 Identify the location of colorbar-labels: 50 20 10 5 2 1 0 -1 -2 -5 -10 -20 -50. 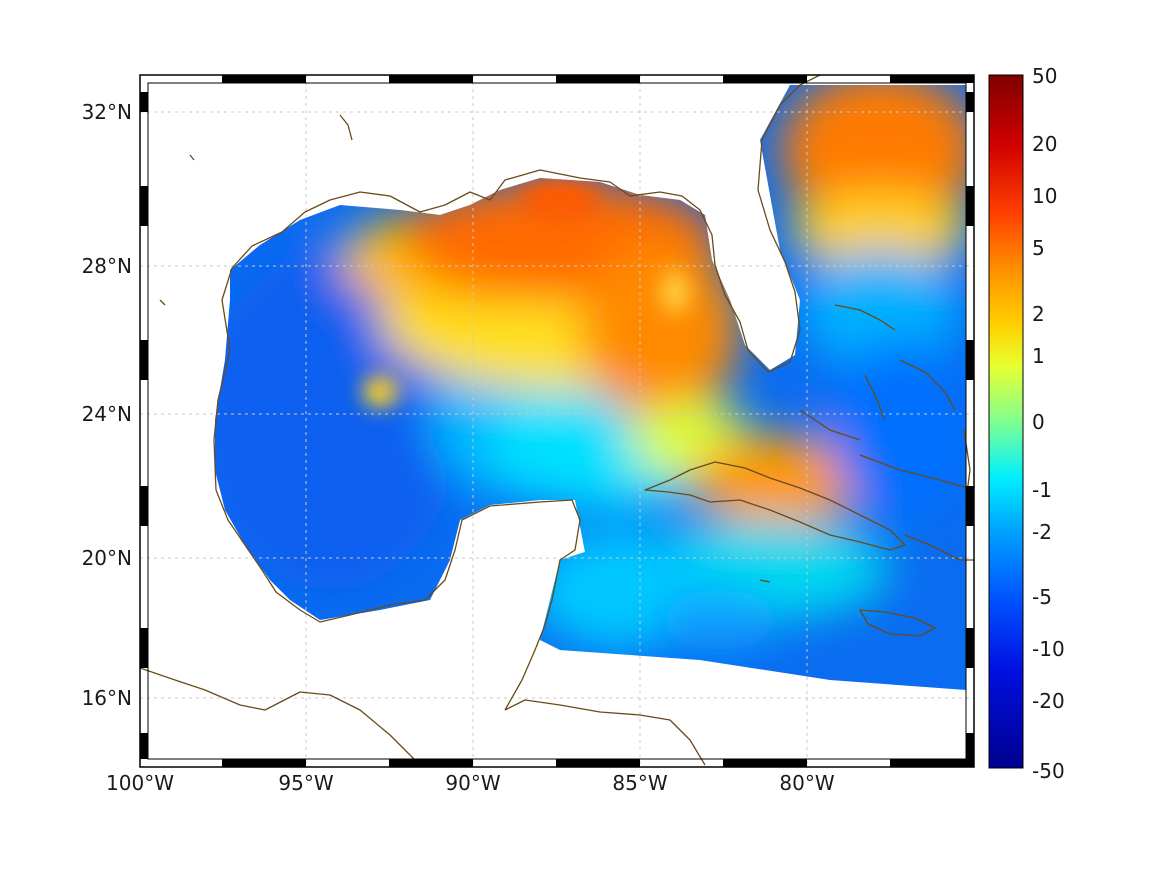
(1048, 423).